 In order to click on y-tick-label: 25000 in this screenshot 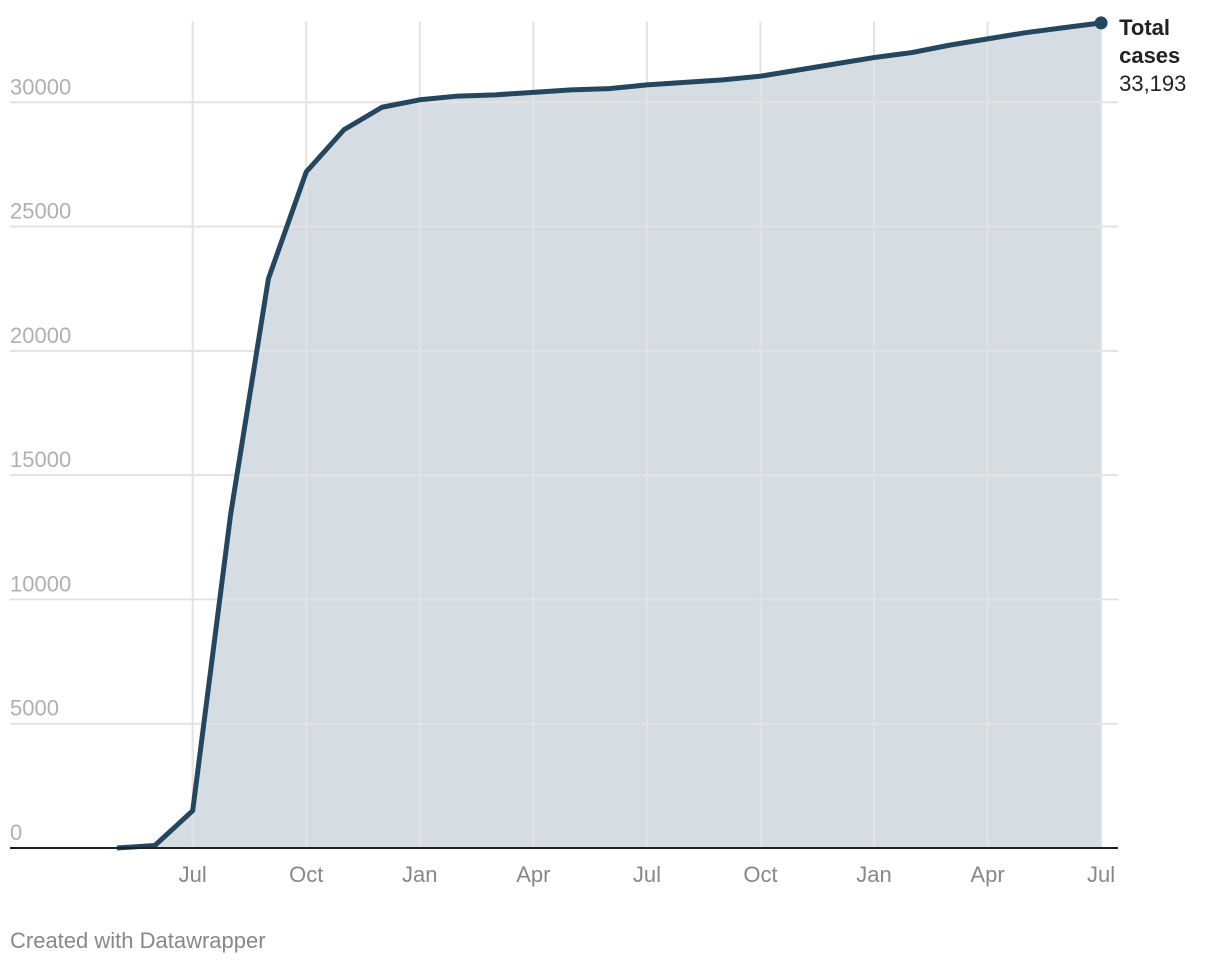, I will do `click(40, 211)`.